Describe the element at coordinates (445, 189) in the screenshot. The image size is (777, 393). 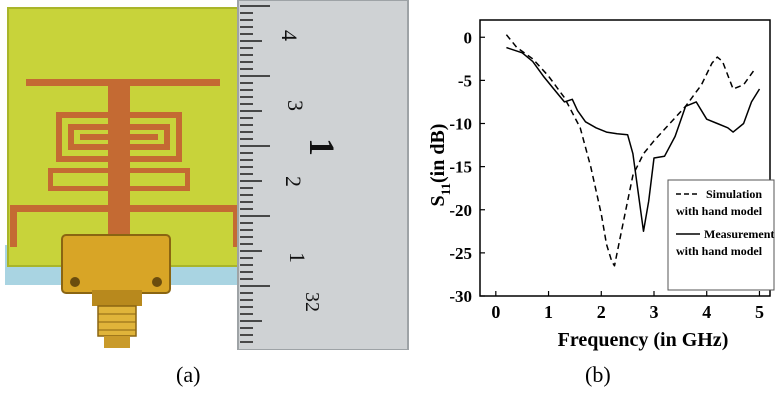
I see `y-axis-label-sub: 11` at that location.